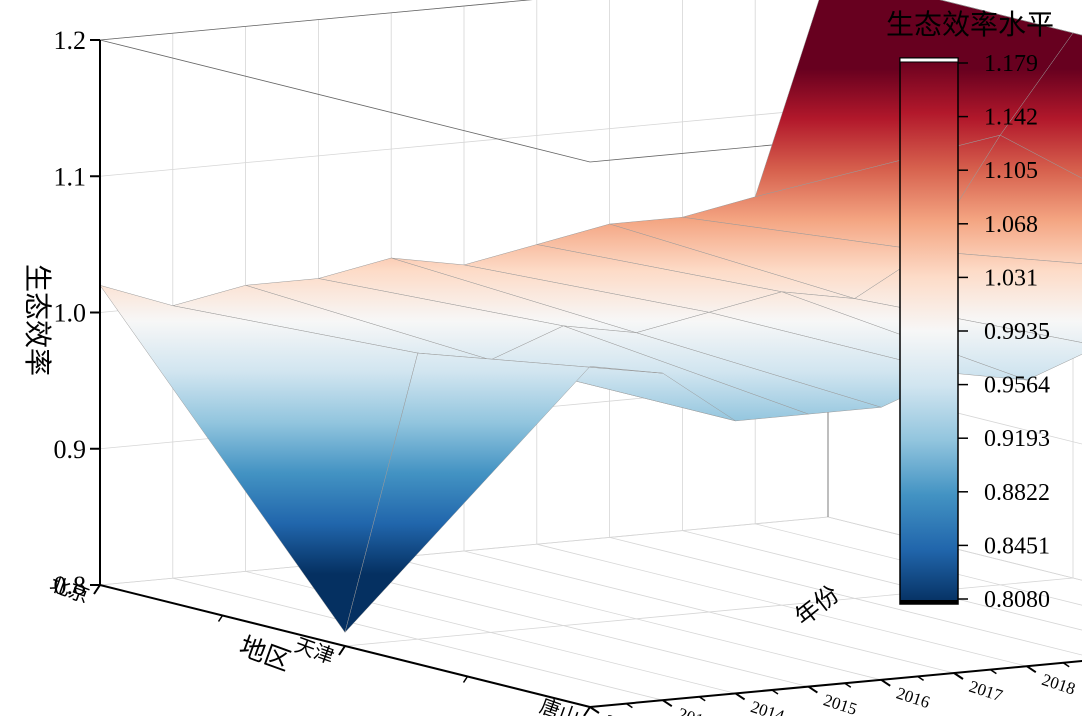 The width and height of the screenshot is (1082, 716). What do you see at coordinates (929, 602) in the screenshot?
I see `colorbar-cap-bottom` at bounding box center [929, 602].